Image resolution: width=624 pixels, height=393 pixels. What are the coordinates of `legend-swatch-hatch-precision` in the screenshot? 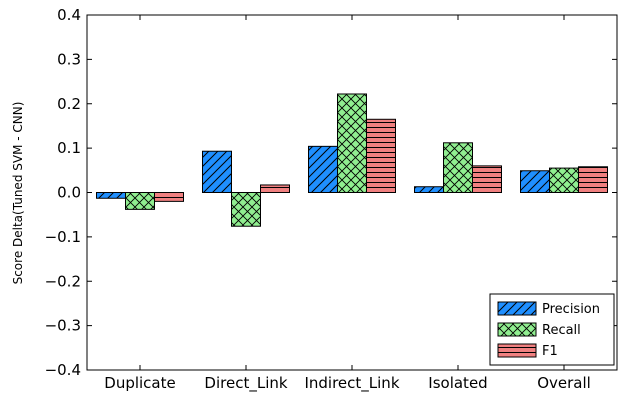 It's located at (517, 308).